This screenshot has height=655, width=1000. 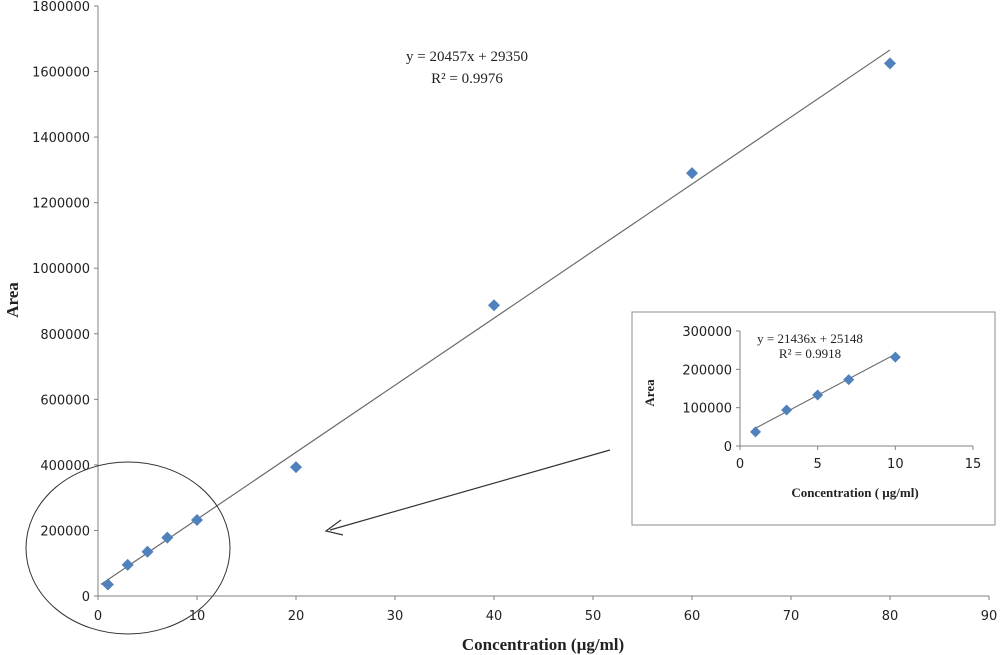 I want to click on inset-x-ticks: 0 5 10 15, so click(x=858, y=459).